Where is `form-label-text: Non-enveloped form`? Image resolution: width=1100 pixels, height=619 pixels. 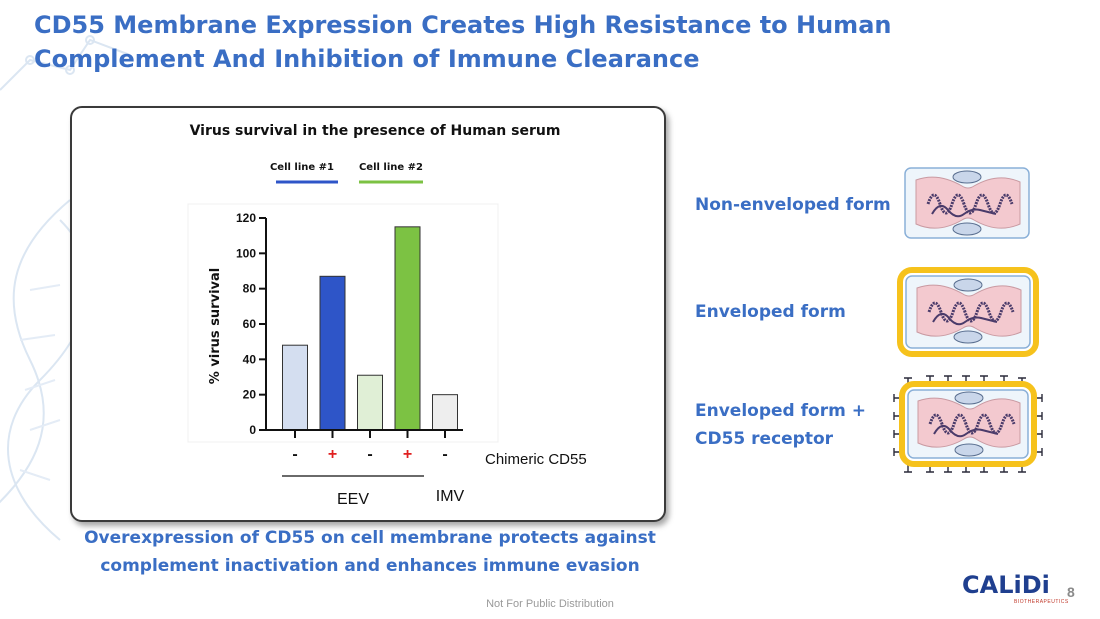
form-label-text: Non-enveloped form is located at coordinates (793, 205).